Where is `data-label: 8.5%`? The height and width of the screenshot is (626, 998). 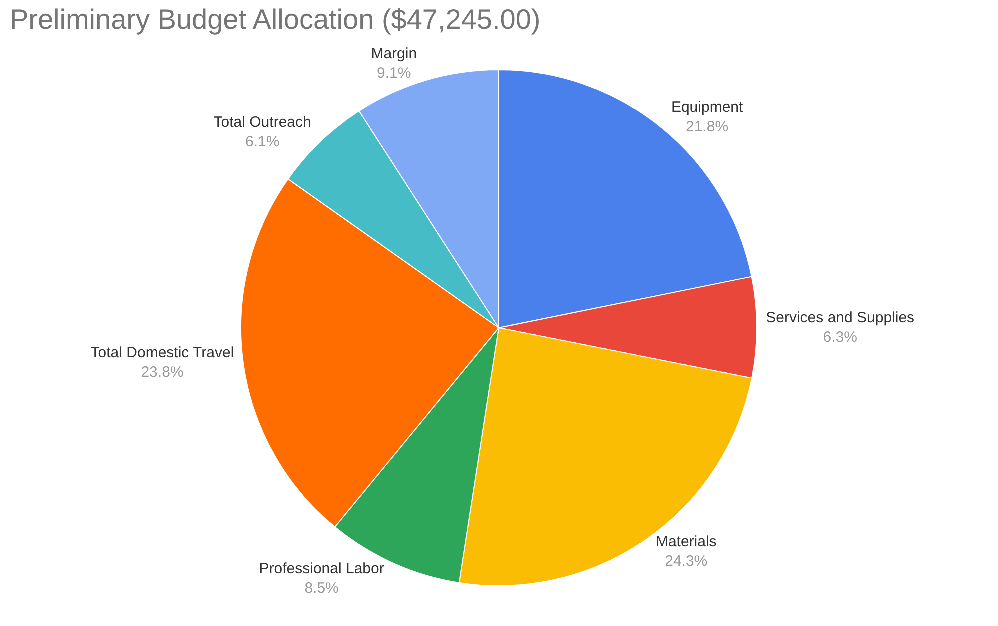
data-label: 8.5% is located at coordinates (321, 588).